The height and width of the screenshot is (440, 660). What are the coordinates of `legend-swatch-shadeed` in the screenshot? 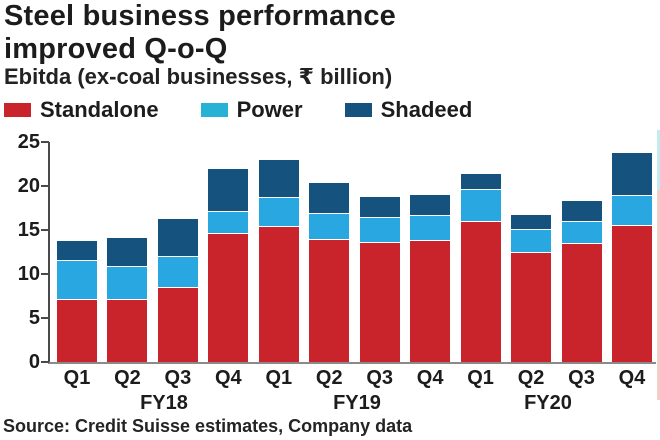 It's located at (358, 110).